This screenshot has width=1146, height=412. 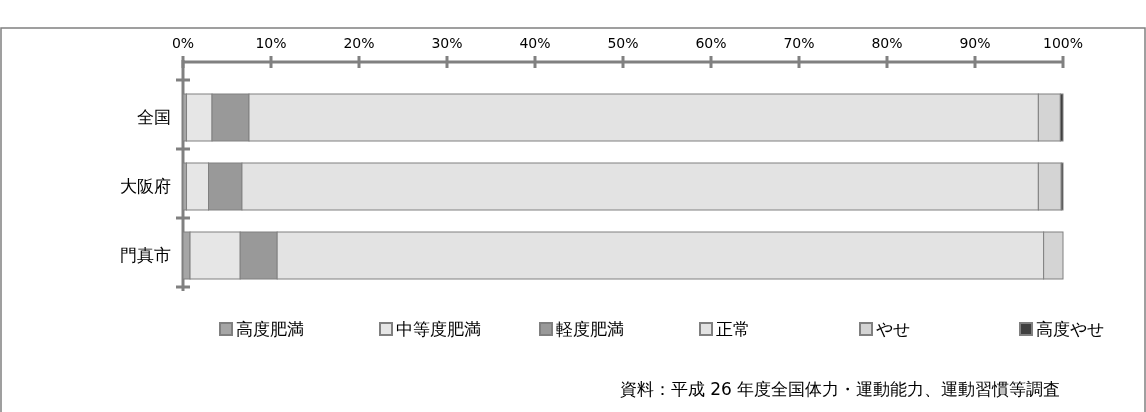 What do you see at coordinates (590, 329) in the screenshot?
I see `legend-label: 軽度肥満` at bounding box center [590, 329].